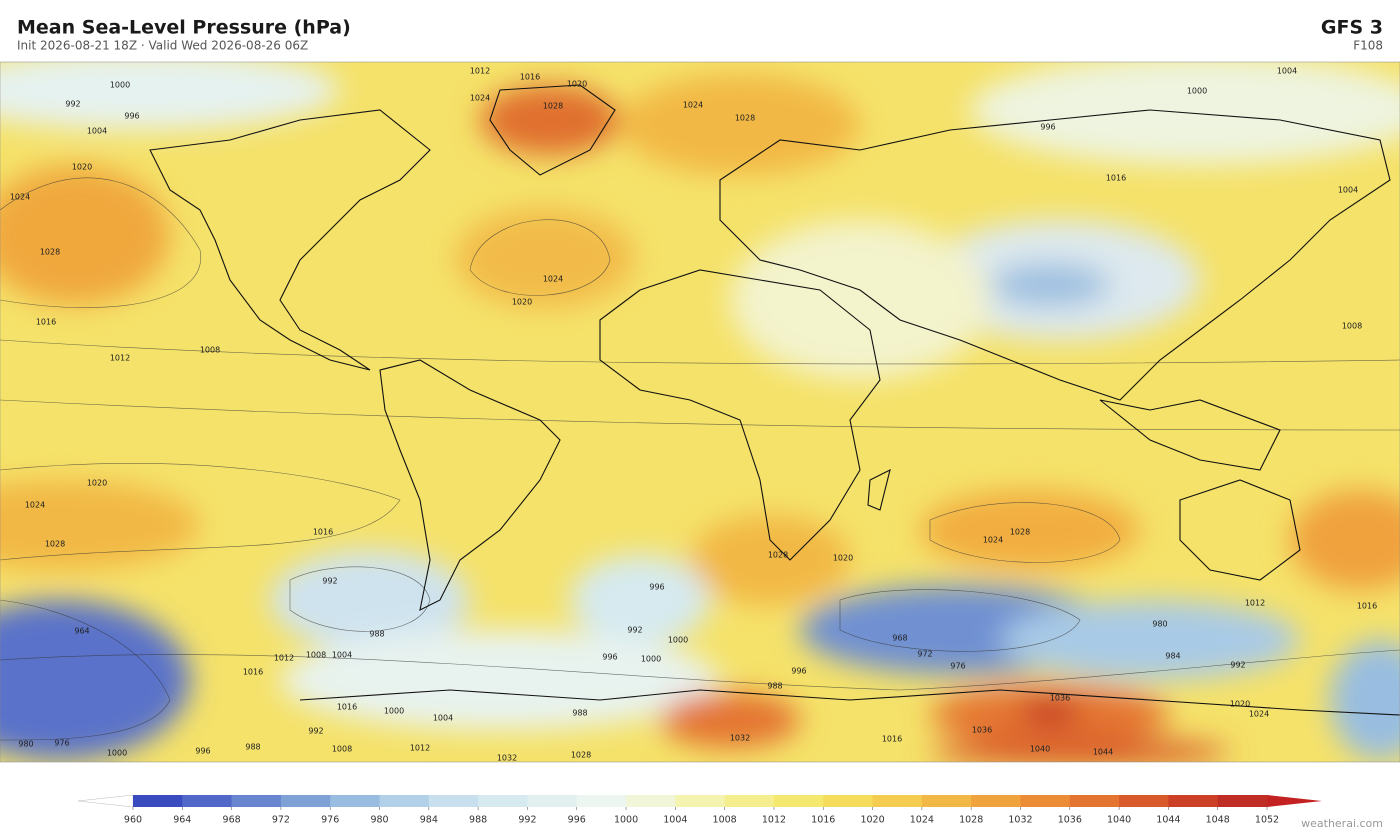  What do you see at coordinates (182, 820) in the screenshot?
I see `colorbar-tick-label: 964` at bounding box center [182, 820].